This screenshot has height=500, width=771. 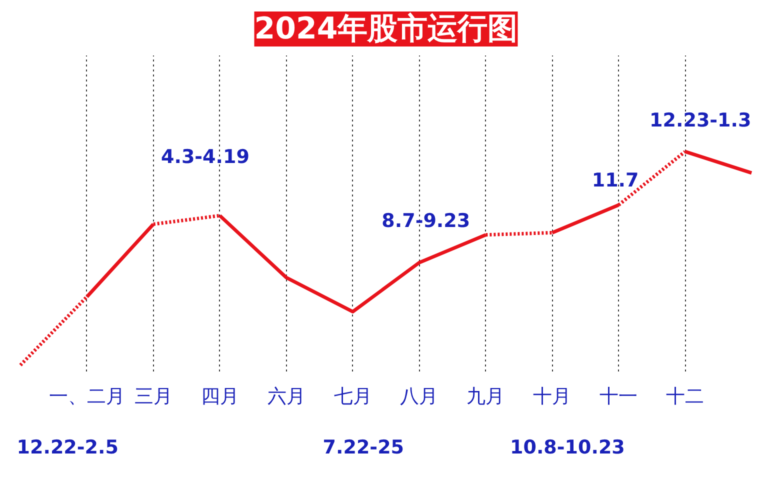 What do you see at coordinates (485, 397) in the screenshot?
I see `x-tick-label: 九月` at bounding box center [485, 397].